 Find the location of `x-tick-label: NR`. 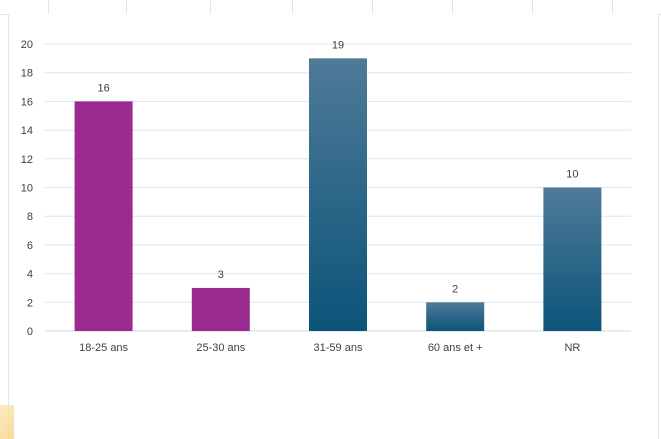

x-tick-label: NR is located at coordinates (572, 348).